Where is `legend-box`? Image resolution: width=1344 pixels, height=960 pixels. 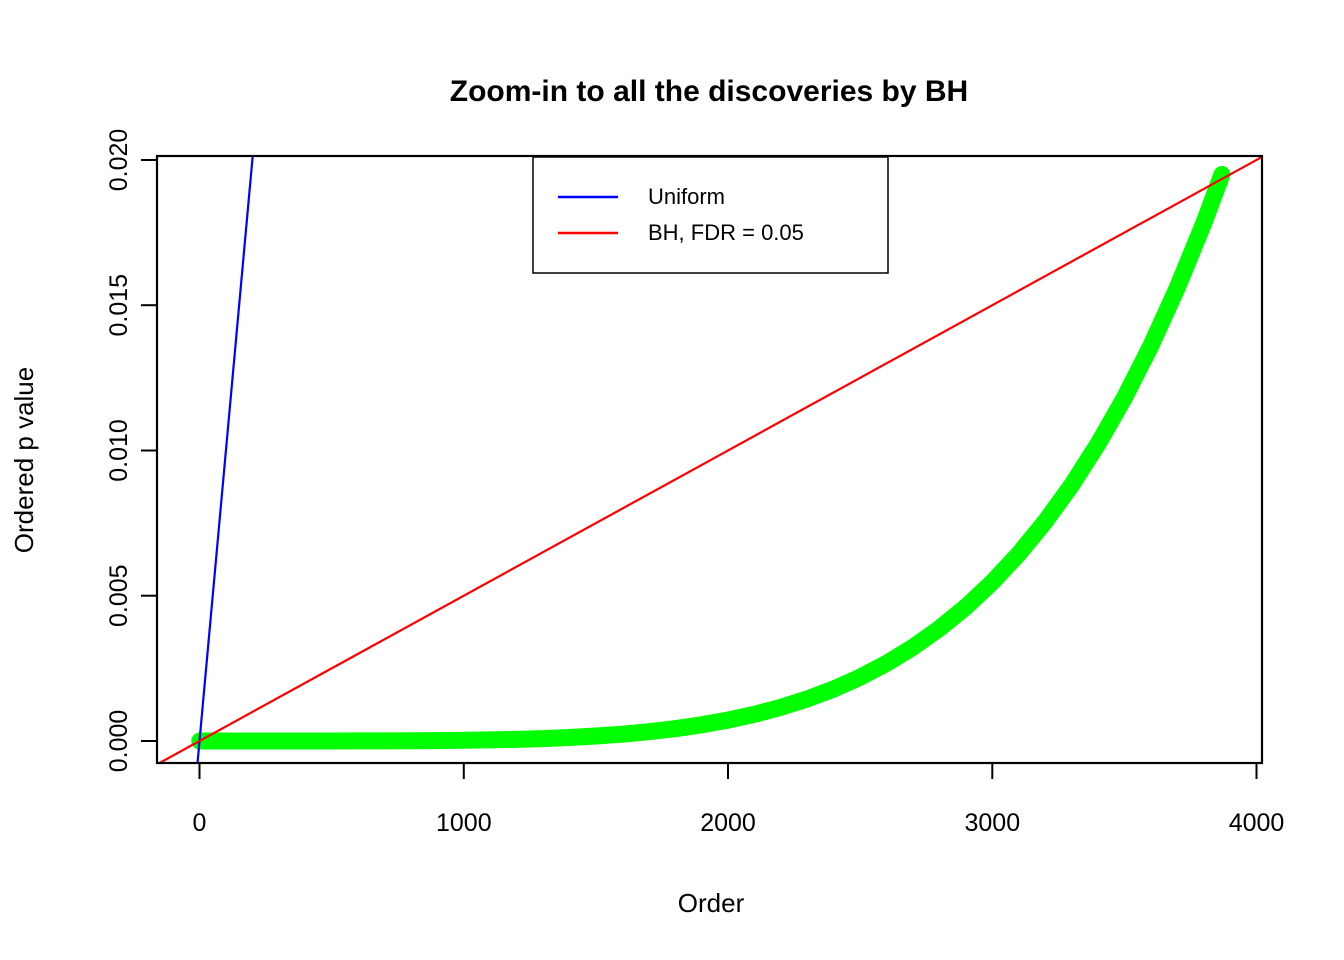 legend-box is located at coordinates (710, 215).